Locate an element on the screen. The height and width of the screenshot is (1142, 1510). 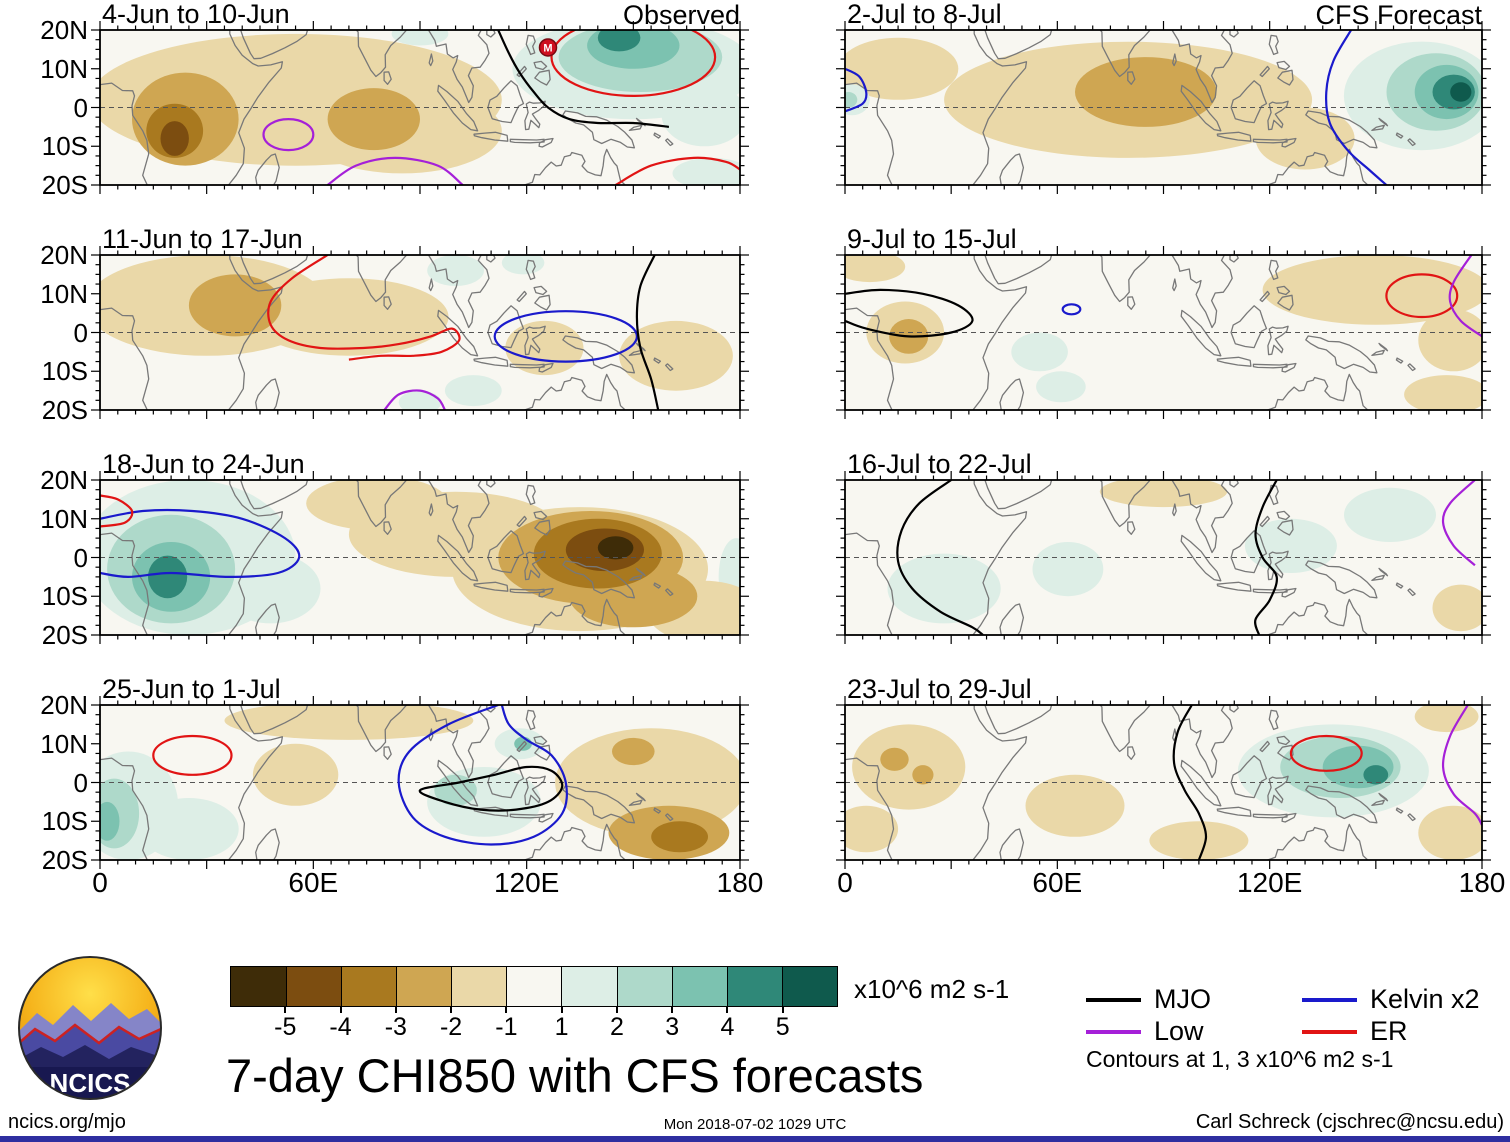
panel-title: 16-Jul to 22-Jul is located at coordinates (939, 464).